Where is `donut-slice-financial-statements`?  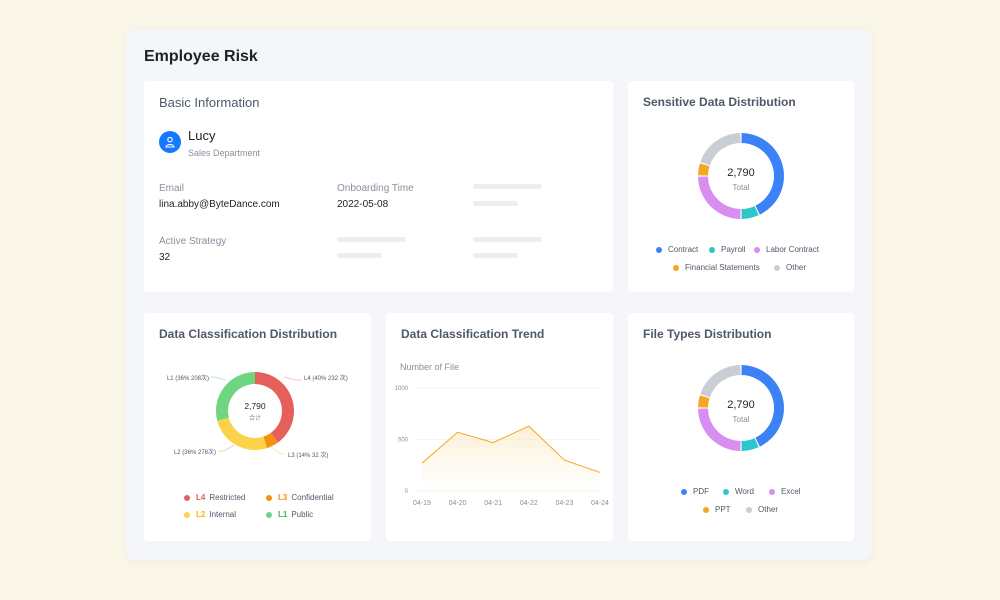 donut-slice-financial-statements is located at coordinates (704, 169).